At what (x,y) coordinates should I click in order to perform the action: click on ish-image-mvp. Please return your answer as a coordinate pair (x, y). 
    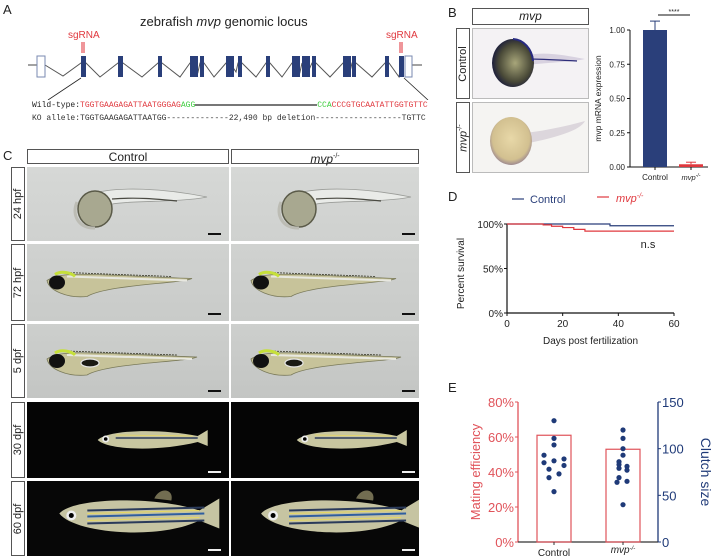
    Looking at the image, I should click on (530, 137).